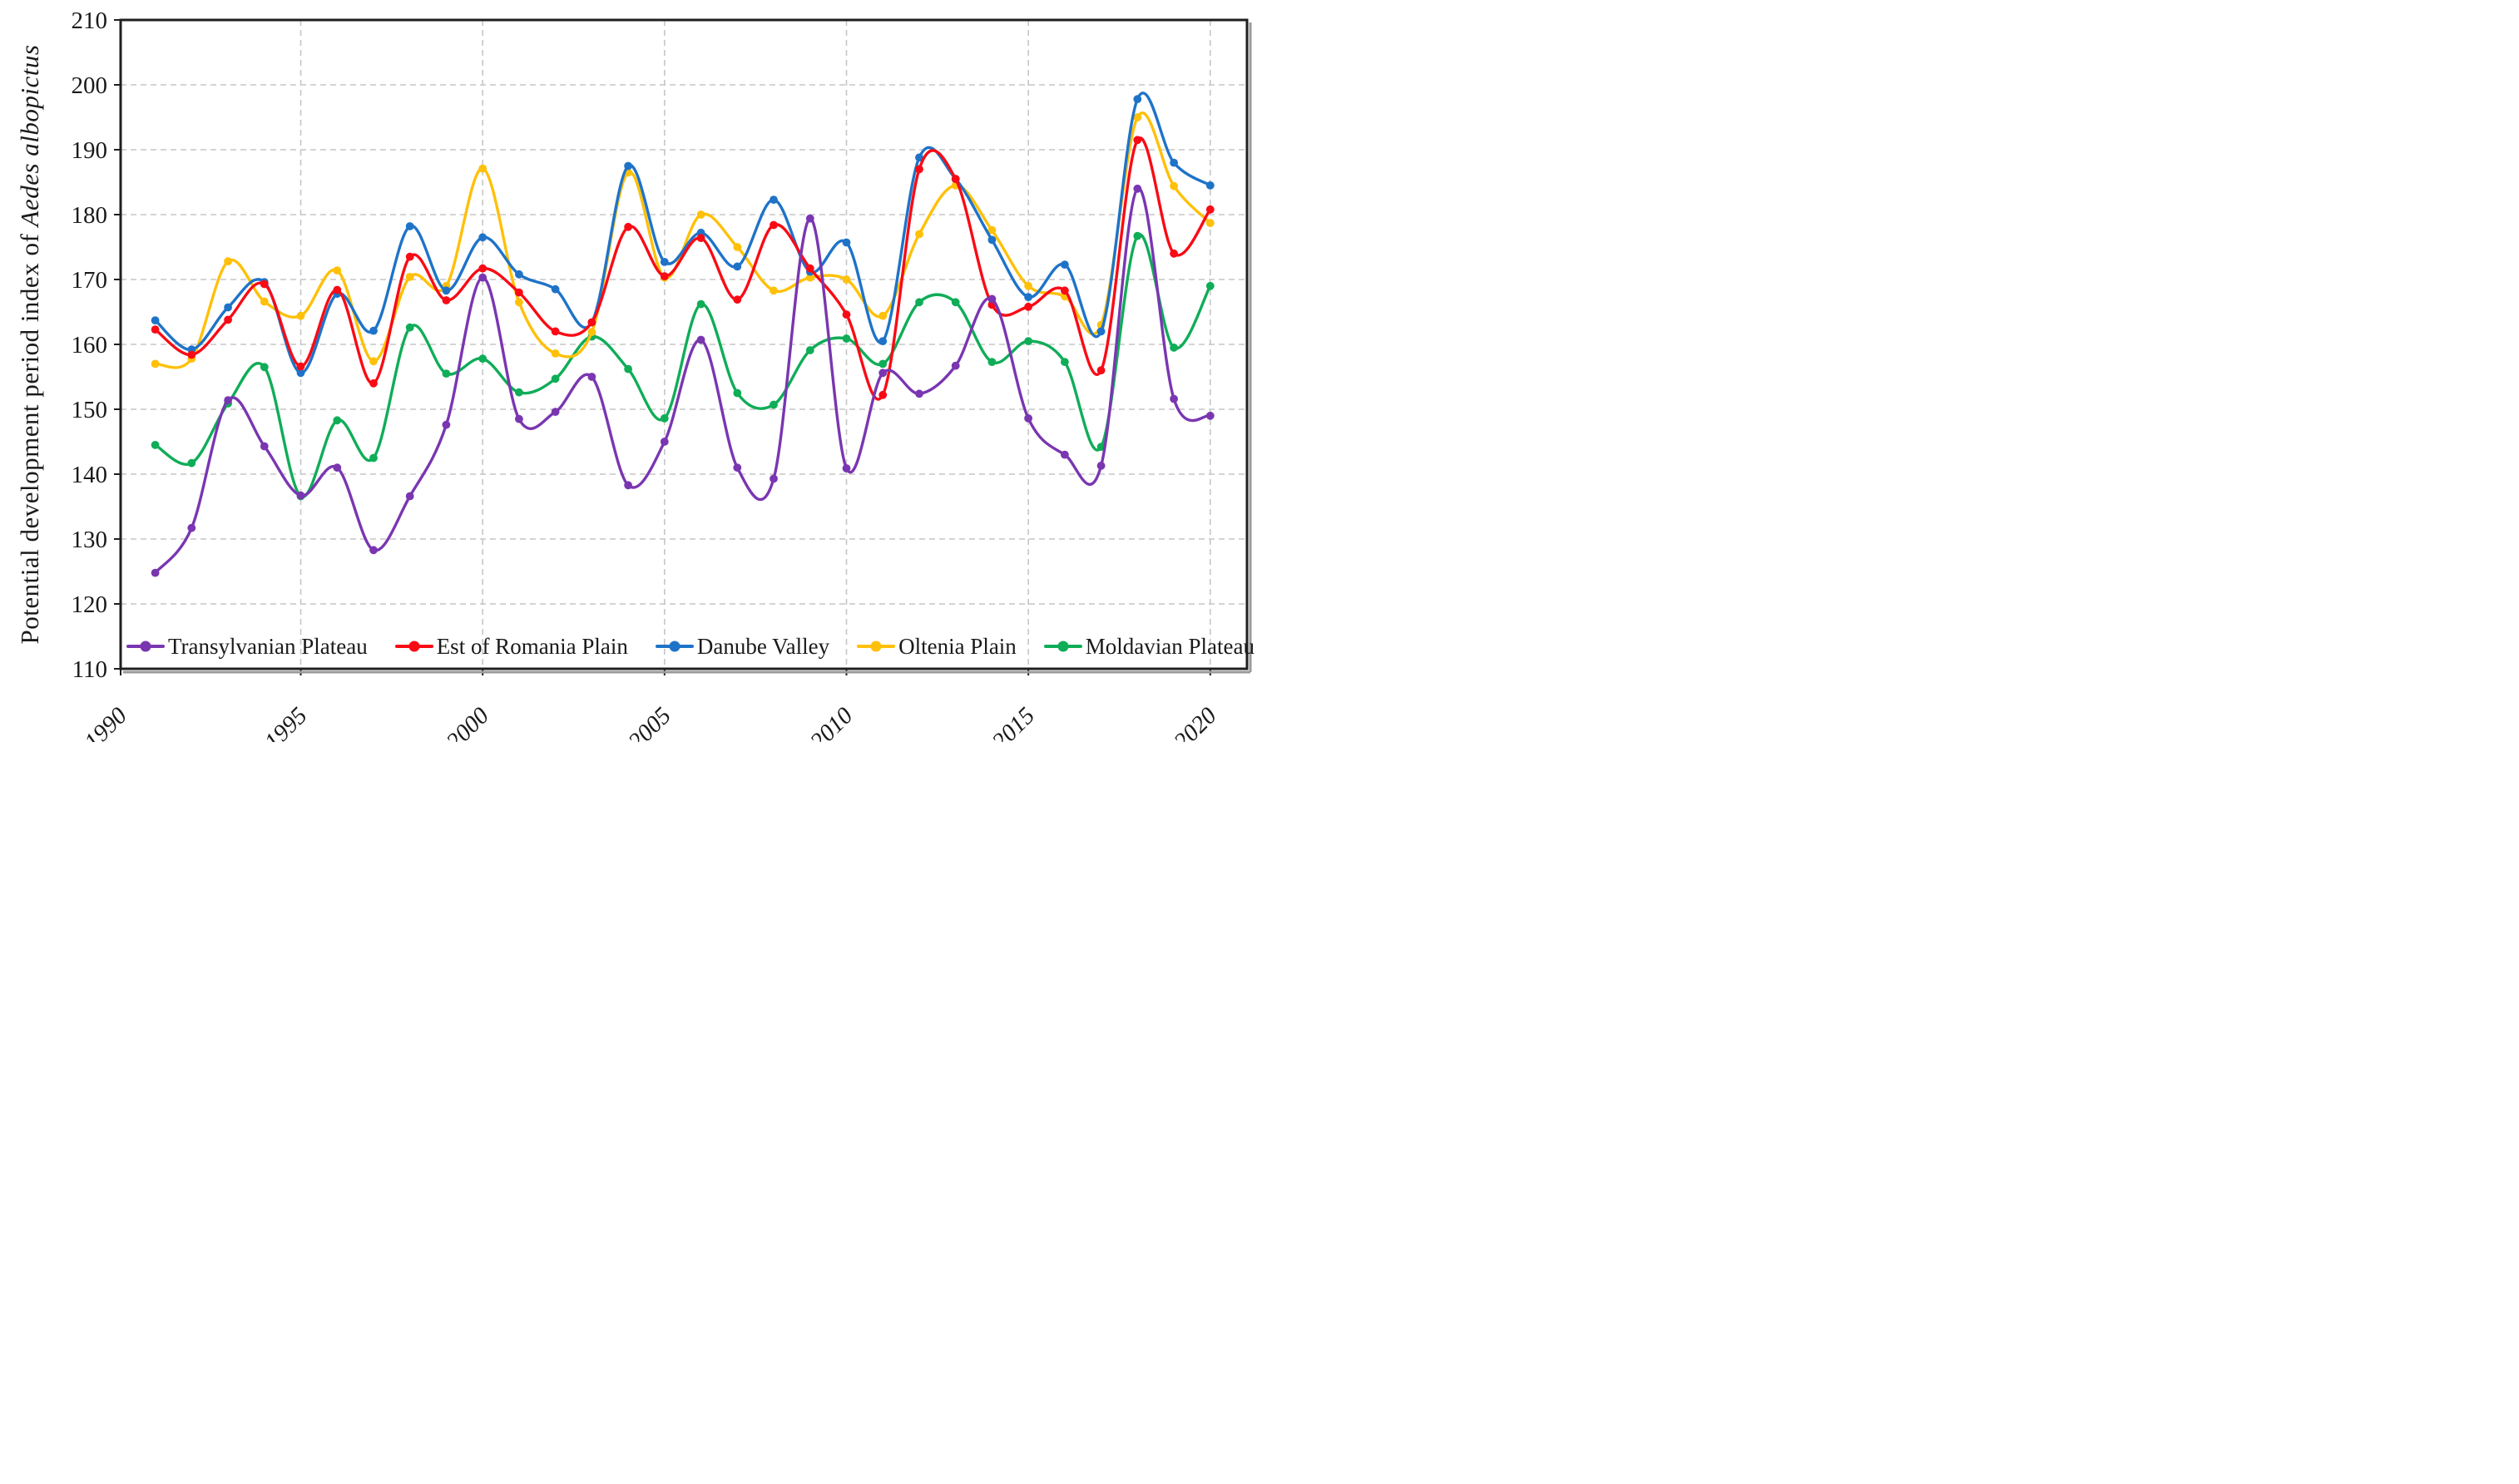 The height and width of the screenshot is (1484, 2519). I want to click on x-tick-label: 2000, so click(467, 722).